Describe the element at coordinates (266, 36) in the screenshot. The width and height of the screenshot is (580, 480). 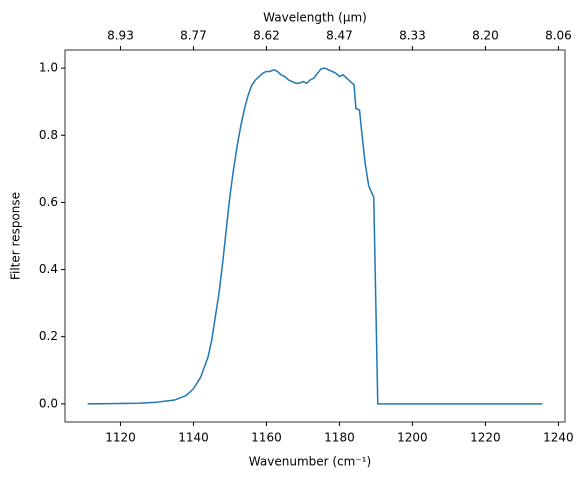
I see `x2-tick-label: 8.62` at that location.